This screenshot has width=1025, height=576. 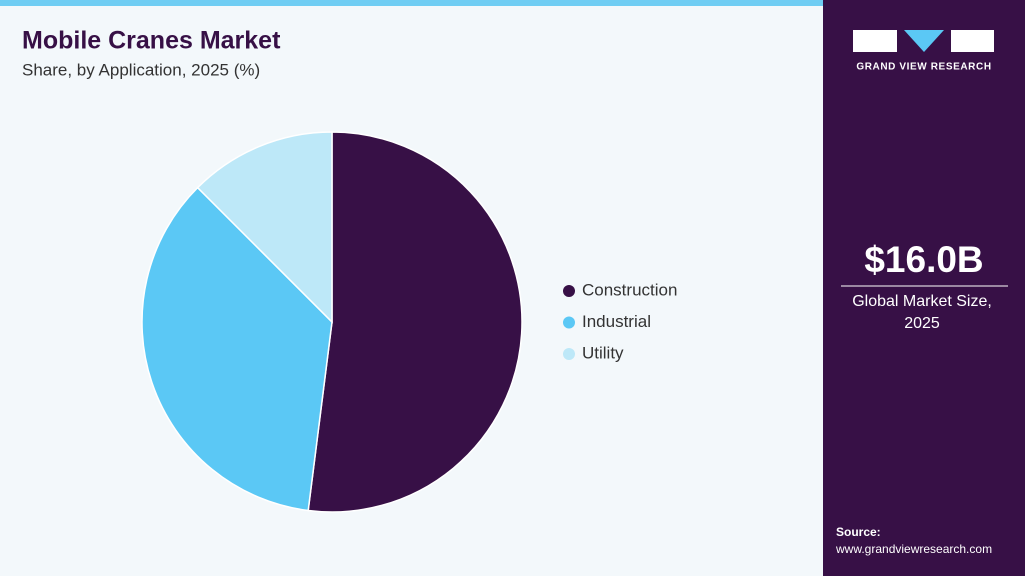 I want to click on logo-triangle, so click(x=924, y=41).